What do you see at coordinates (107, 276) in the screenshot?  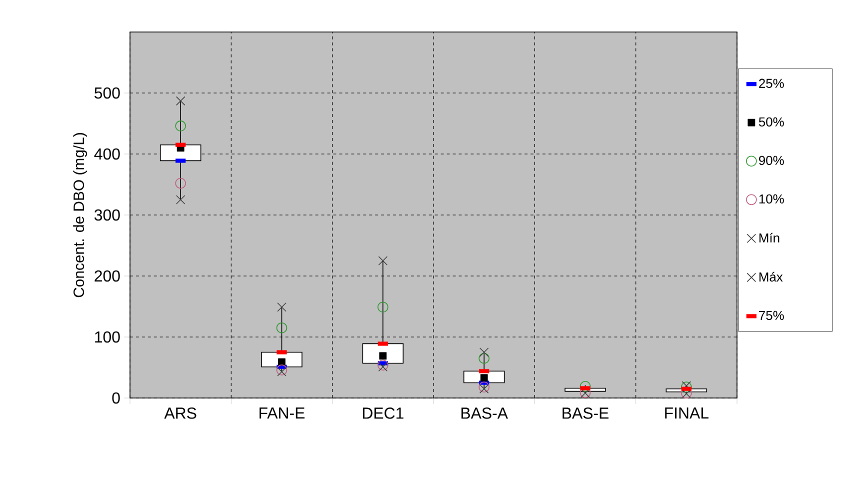 I see `y-tick-label: 200` at bounding box center [107, 276].